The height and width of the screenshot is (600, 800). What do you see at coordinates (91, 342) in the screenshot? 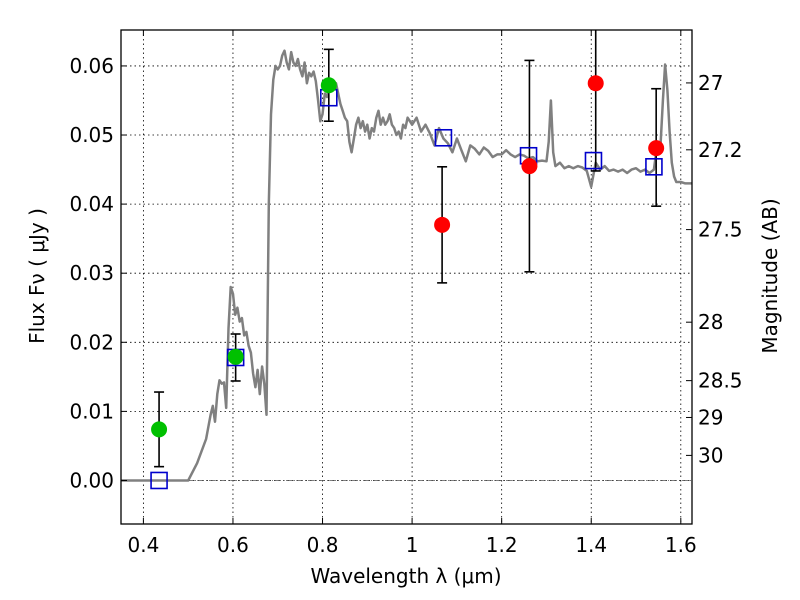
I see `y-tick-label: 0.02` at bounding box center [91, 342].